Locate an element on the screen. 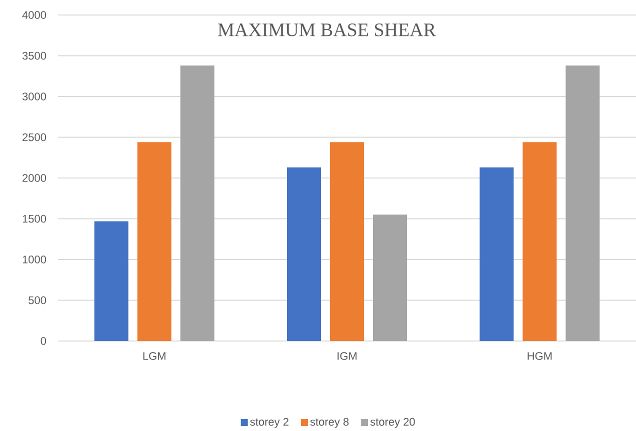  x-tick-label: LGM is located at coordinates (154, 356).